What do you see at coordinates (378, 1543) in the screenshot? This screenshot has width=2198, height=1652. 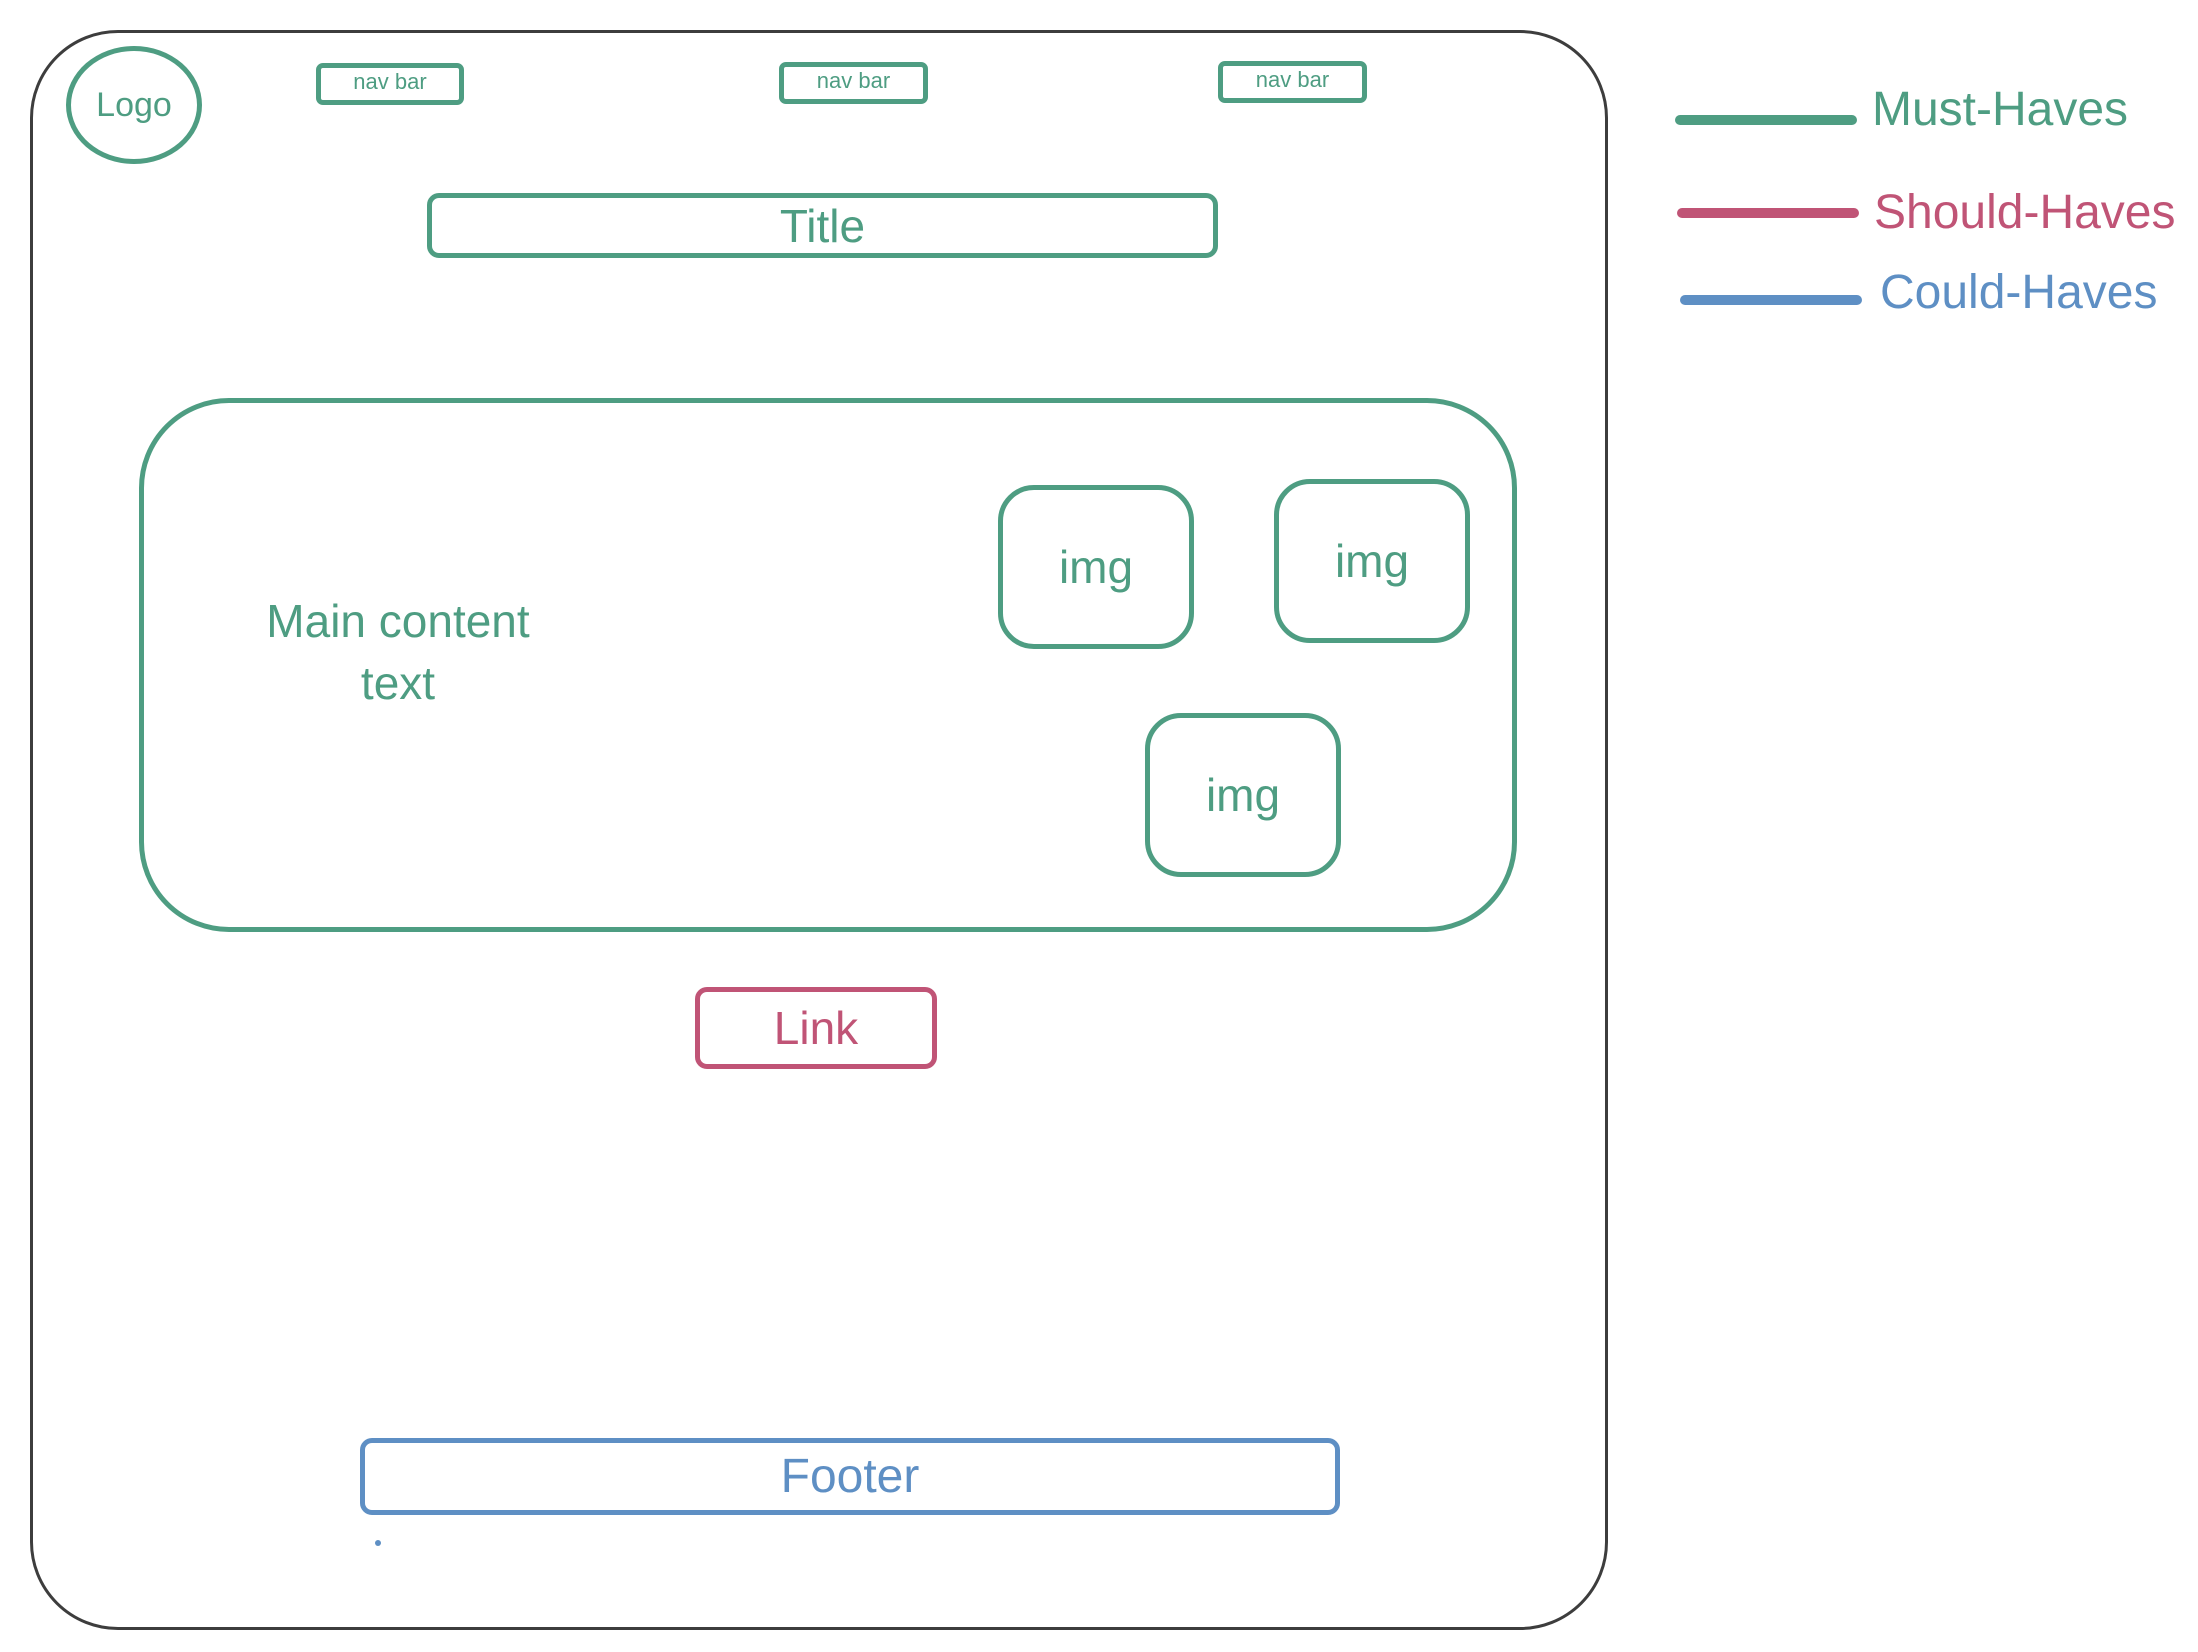 I see `stray-dot` at bounding box center [378, 1543].